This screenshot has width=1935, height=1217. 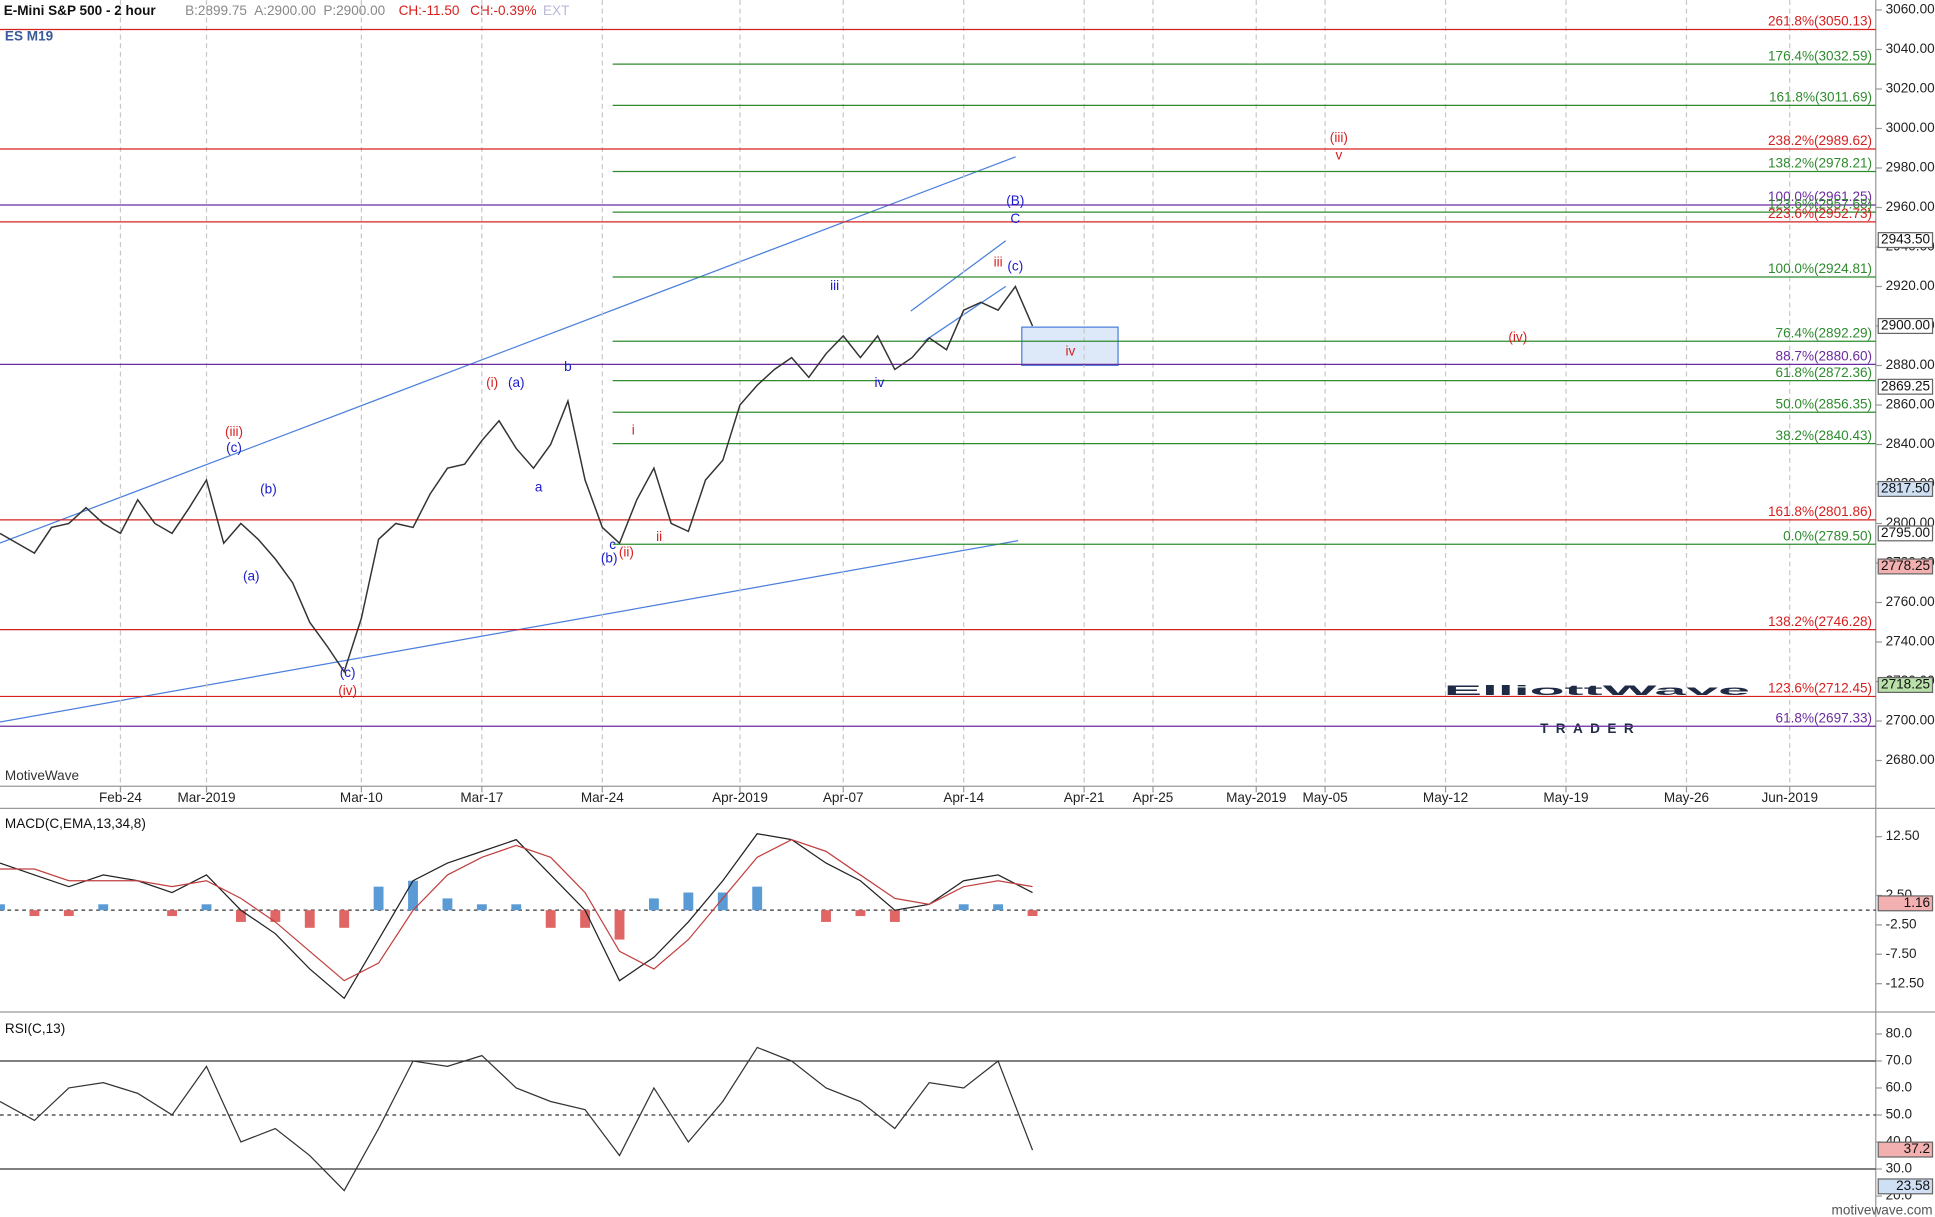 What do you see at coordinates (1820, 140) in the screenshot?
I see `fib-label: 238.2%(2989.62)` at bounding box center [1820, 140].